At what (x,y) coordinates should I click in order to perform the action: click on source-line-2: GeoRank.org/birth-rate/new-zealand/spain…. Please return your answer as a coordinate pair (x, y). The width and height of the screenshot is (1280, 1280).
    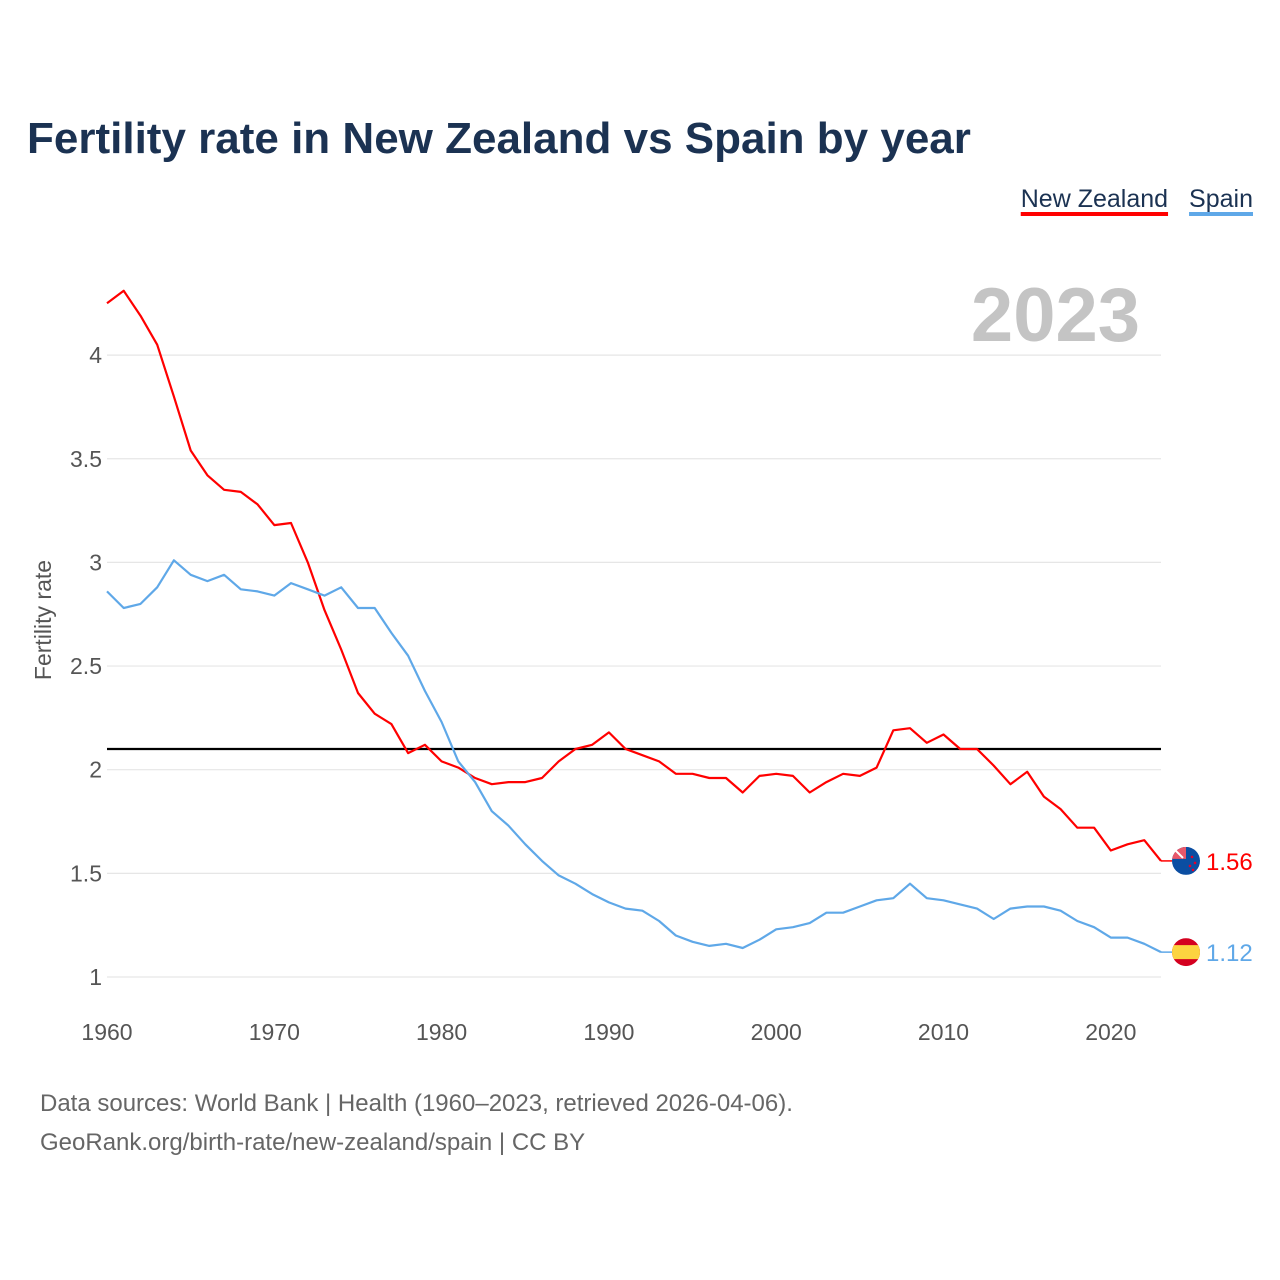
    Looking at the image, I should click on (312, 1142).